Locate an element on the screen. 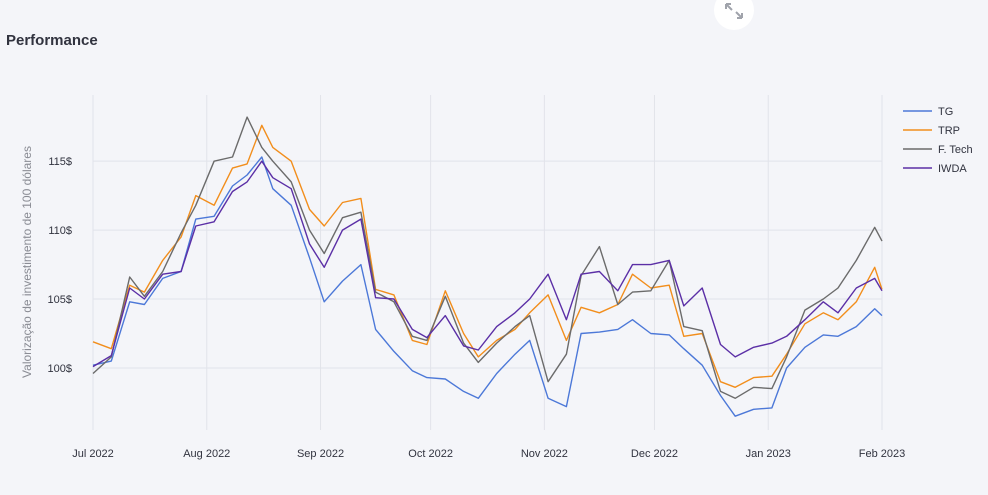 This screenshot has width=988, height=495. legend-item: TRP is located at coordinates (931, 131).